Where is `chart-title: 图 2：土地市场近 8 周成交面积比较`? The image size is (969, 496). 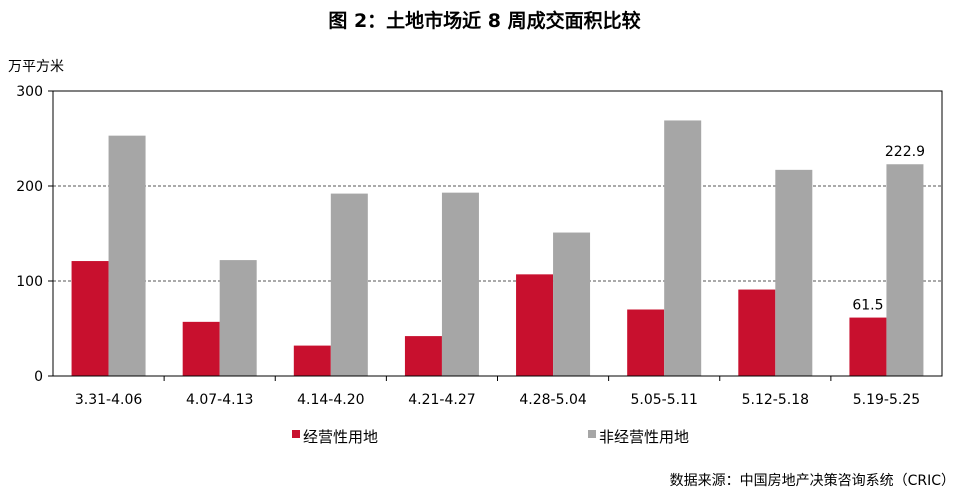
chart-title: 图 2：土地市场近 8 周成交面积比较 is located at coordinates (484, 21).